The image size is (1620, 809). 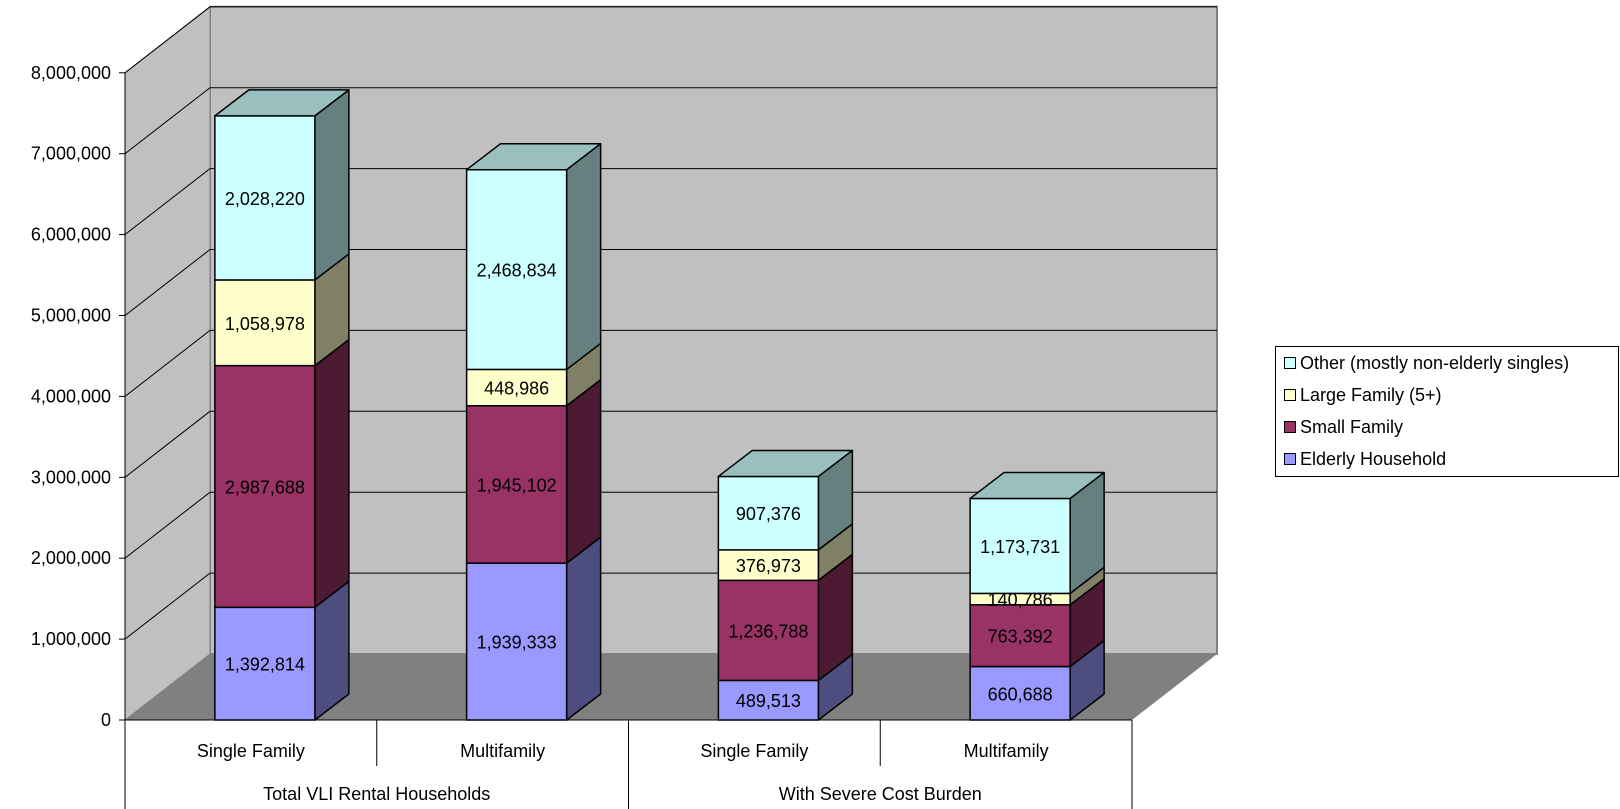 I want to click on data-label: 1,058,978, so click(x=265, y=324).